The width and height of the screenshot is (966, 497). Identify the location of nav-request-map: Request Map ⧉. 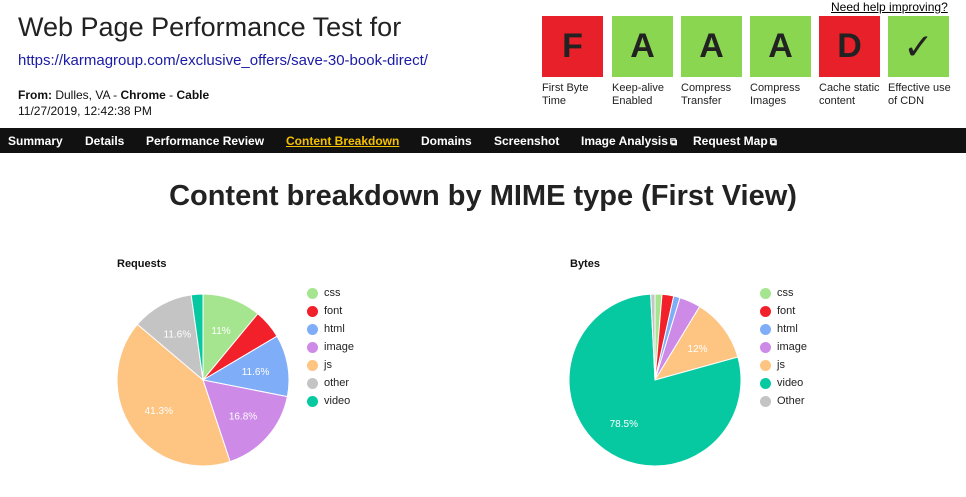
(735, 141).